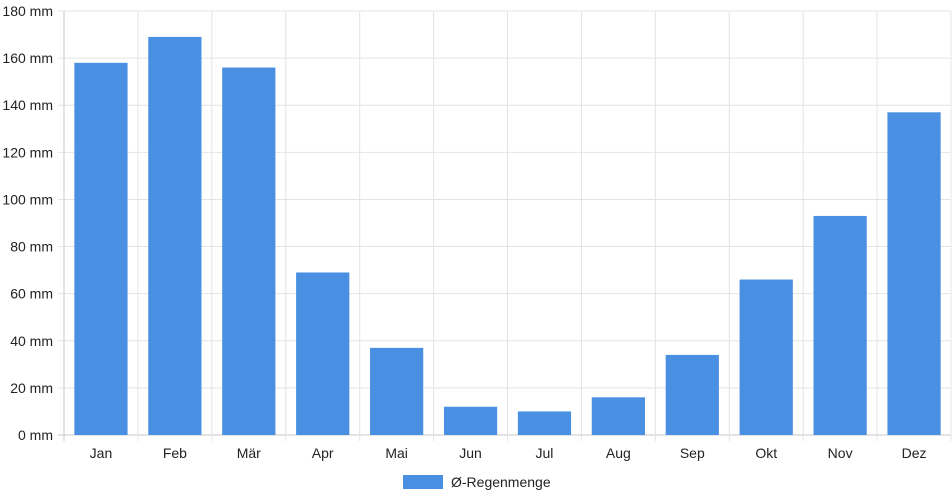 The height and width of the screenshot is (500, 952). I want to click on y-tick-label: 0 mm, so click(35, 435).